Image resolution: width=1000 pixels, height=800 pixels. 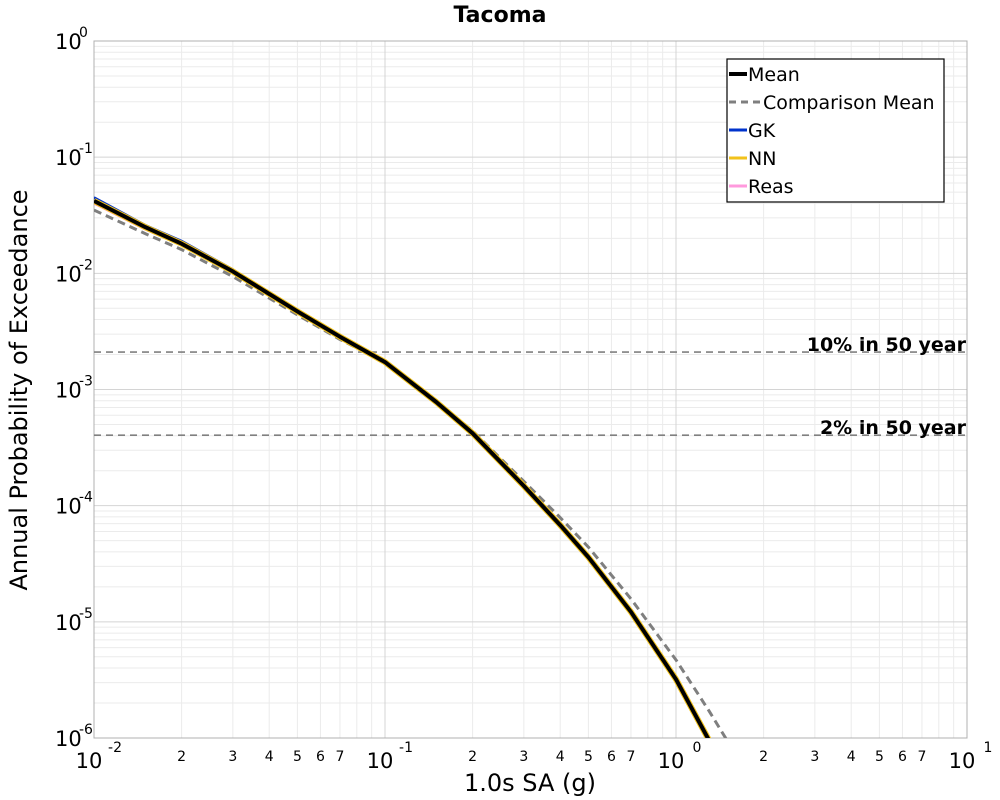 I want to click on y-tick-exponent: -4, so click(x=86, y=498).